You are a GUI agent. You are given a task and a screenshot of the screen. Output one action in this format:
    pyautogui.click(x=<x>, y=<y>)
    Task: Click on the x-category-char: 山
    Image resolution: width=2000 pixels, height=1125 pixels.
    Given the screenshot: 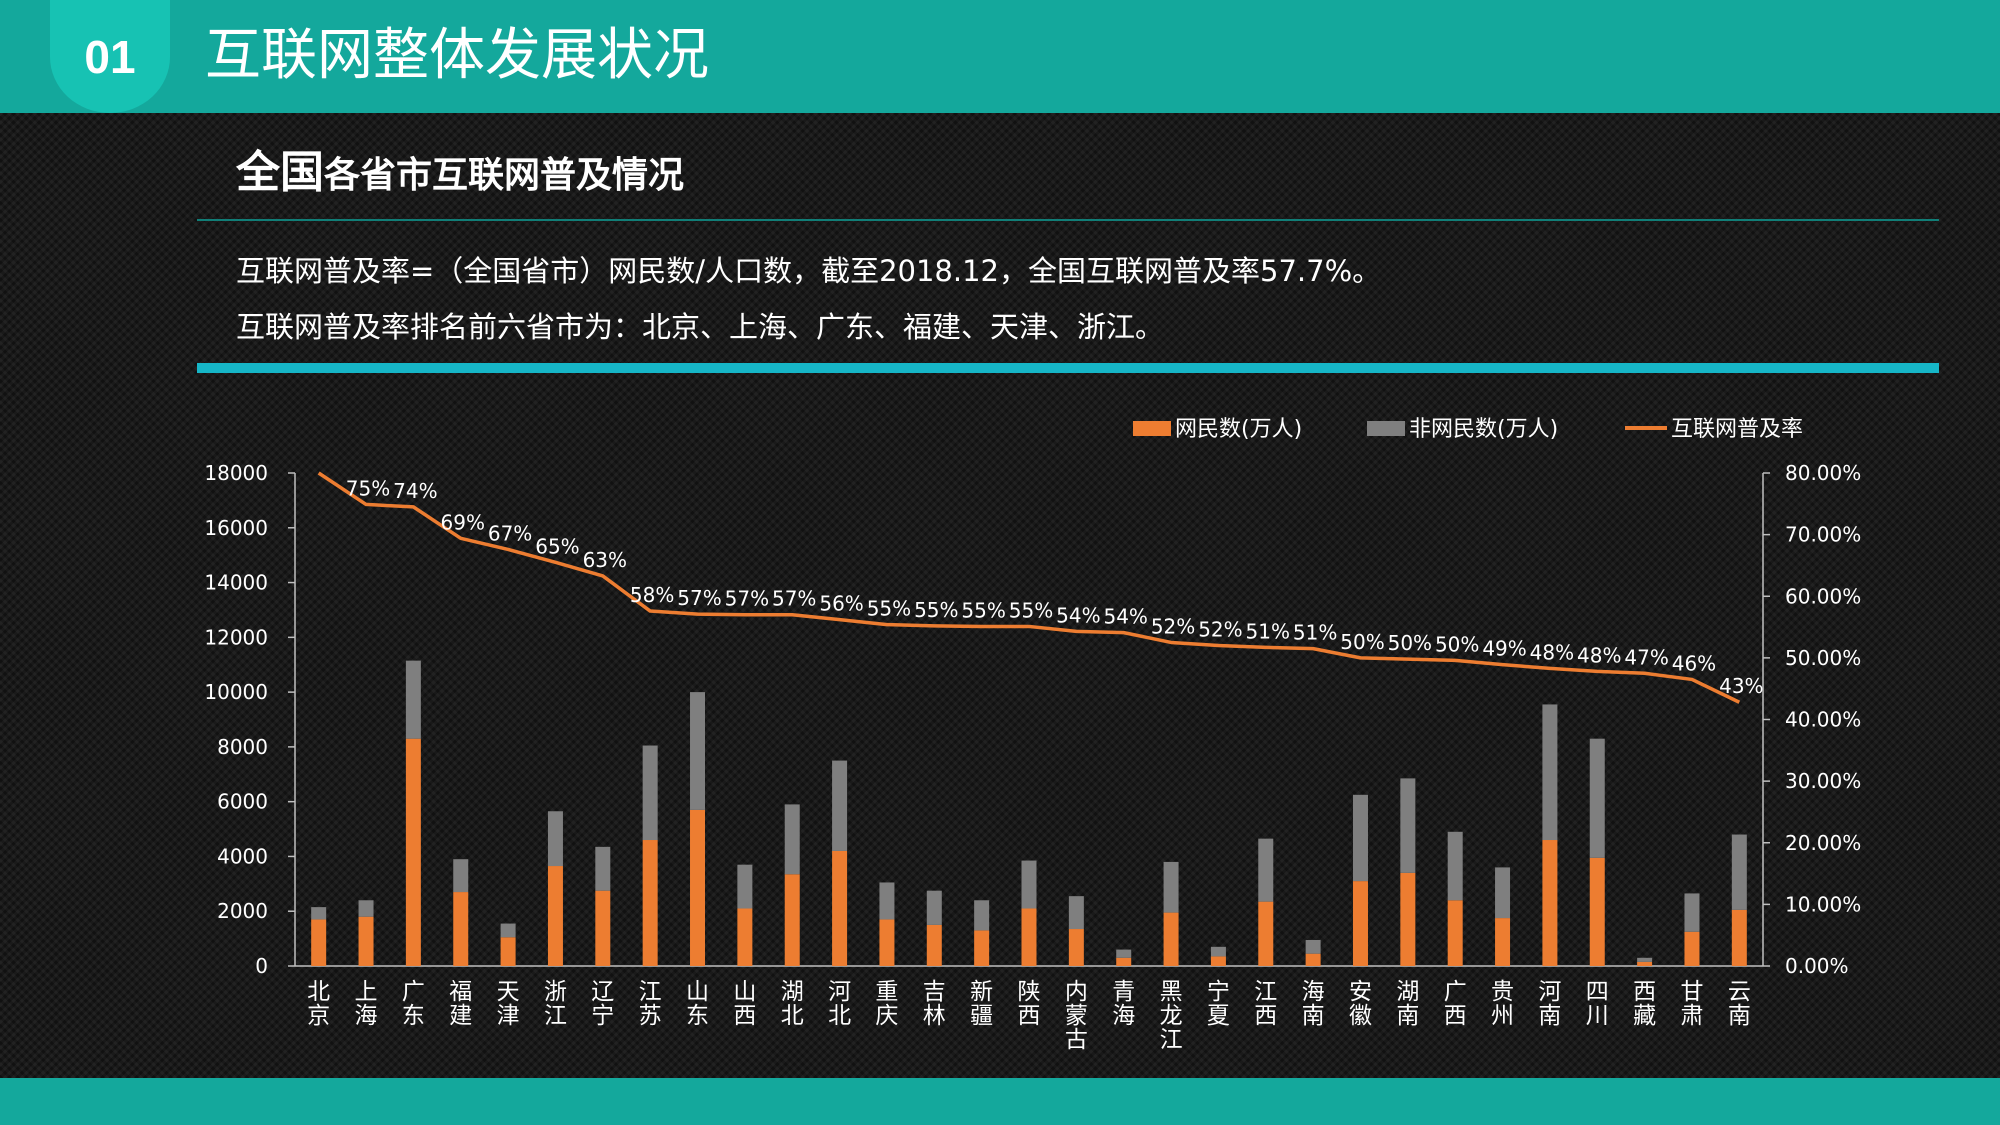 What is the action you would take?
    pyautogui.click(x=744, y=992)
    